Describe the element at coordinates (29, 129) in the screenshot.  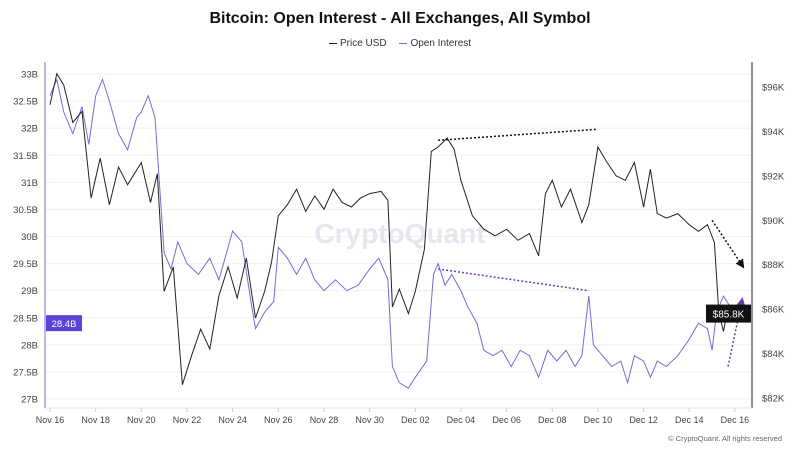
I see `left-tick-label: 32B` at that location.